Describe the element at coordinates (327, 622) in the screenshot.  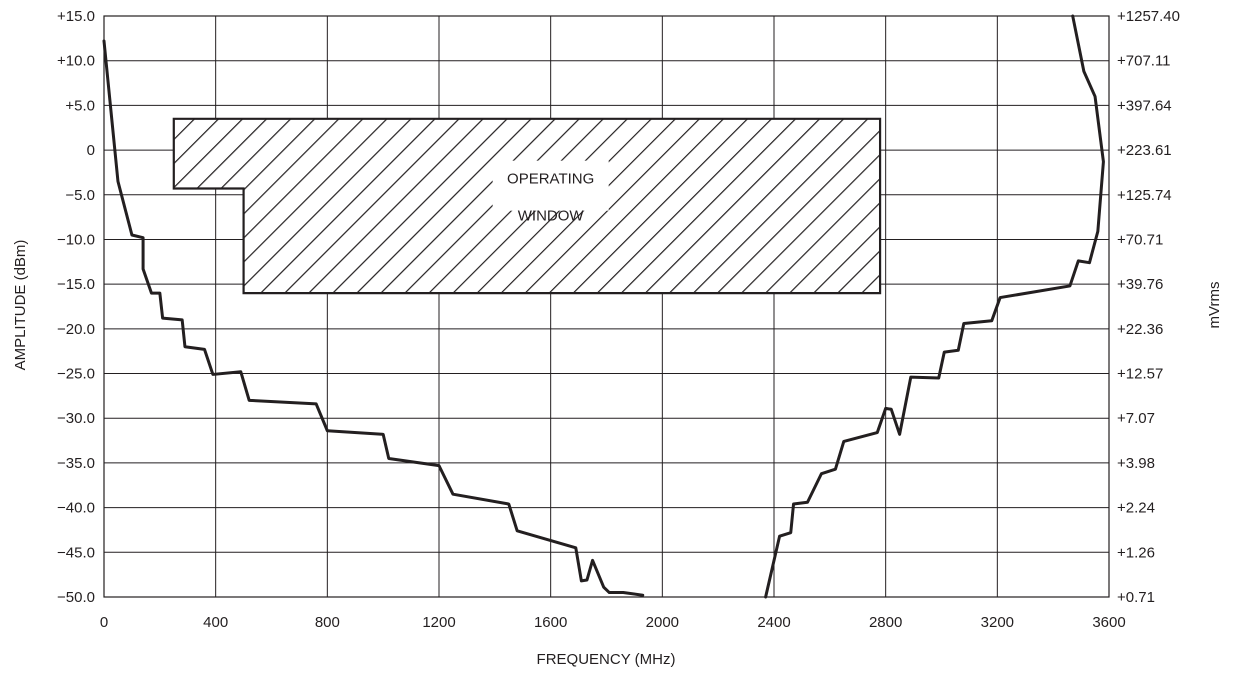
I see `x-tick-label: 800` at that location.